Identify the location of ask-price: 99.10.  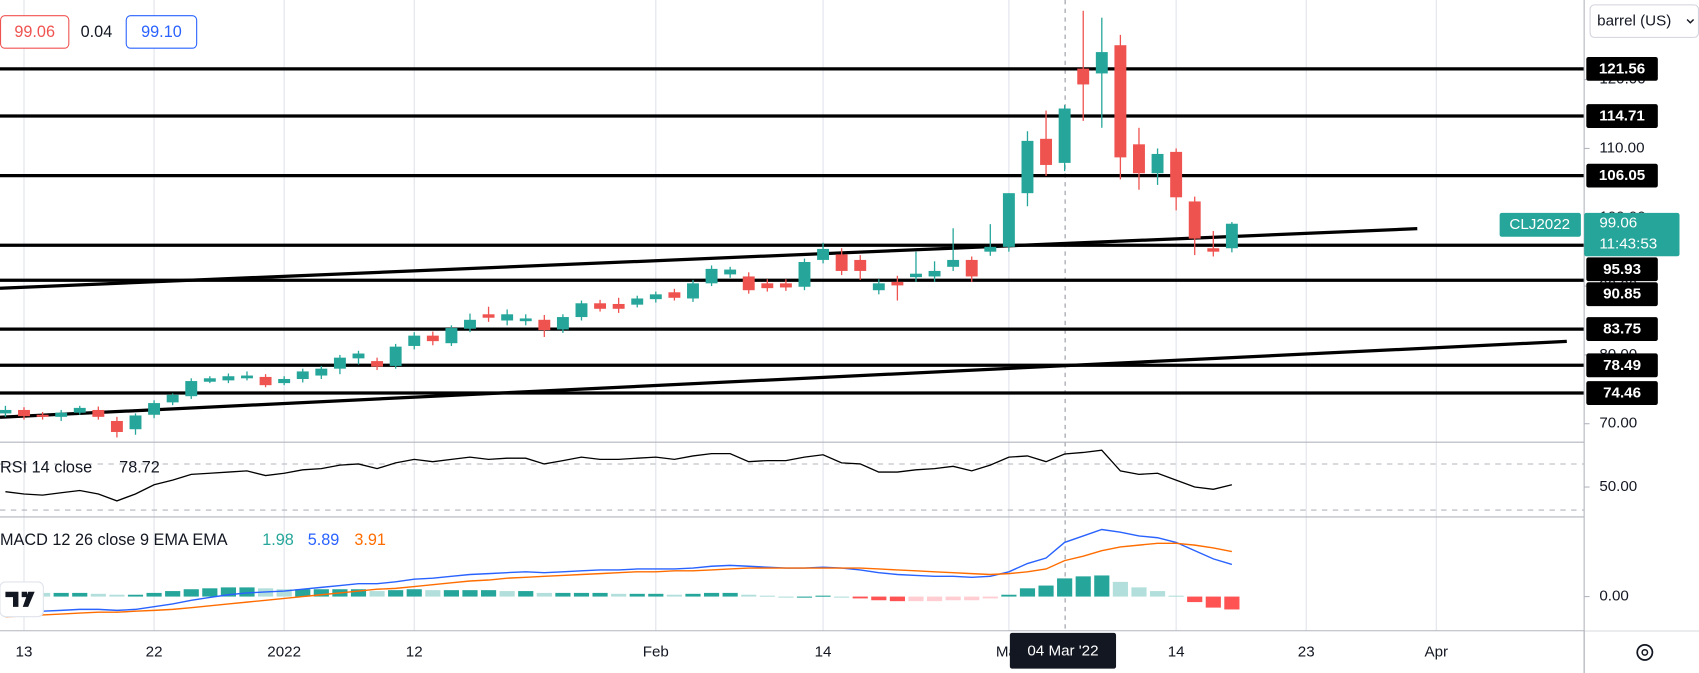
(161, 32).